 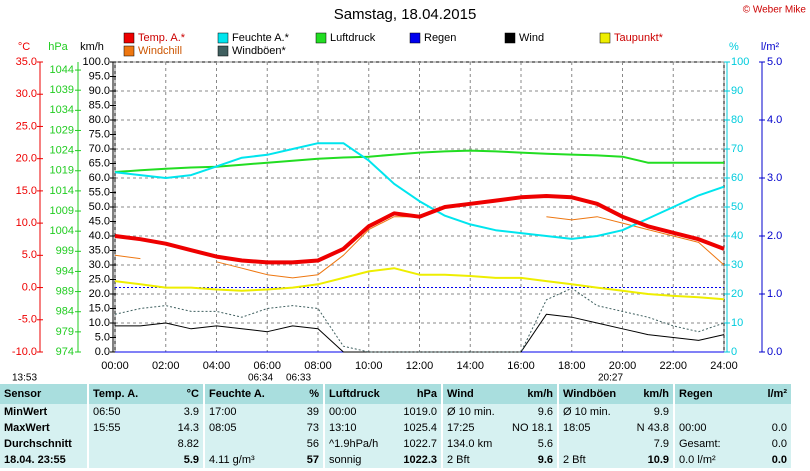 I want to click on x-tick-label: 00:00, so click(x=115, y=366).